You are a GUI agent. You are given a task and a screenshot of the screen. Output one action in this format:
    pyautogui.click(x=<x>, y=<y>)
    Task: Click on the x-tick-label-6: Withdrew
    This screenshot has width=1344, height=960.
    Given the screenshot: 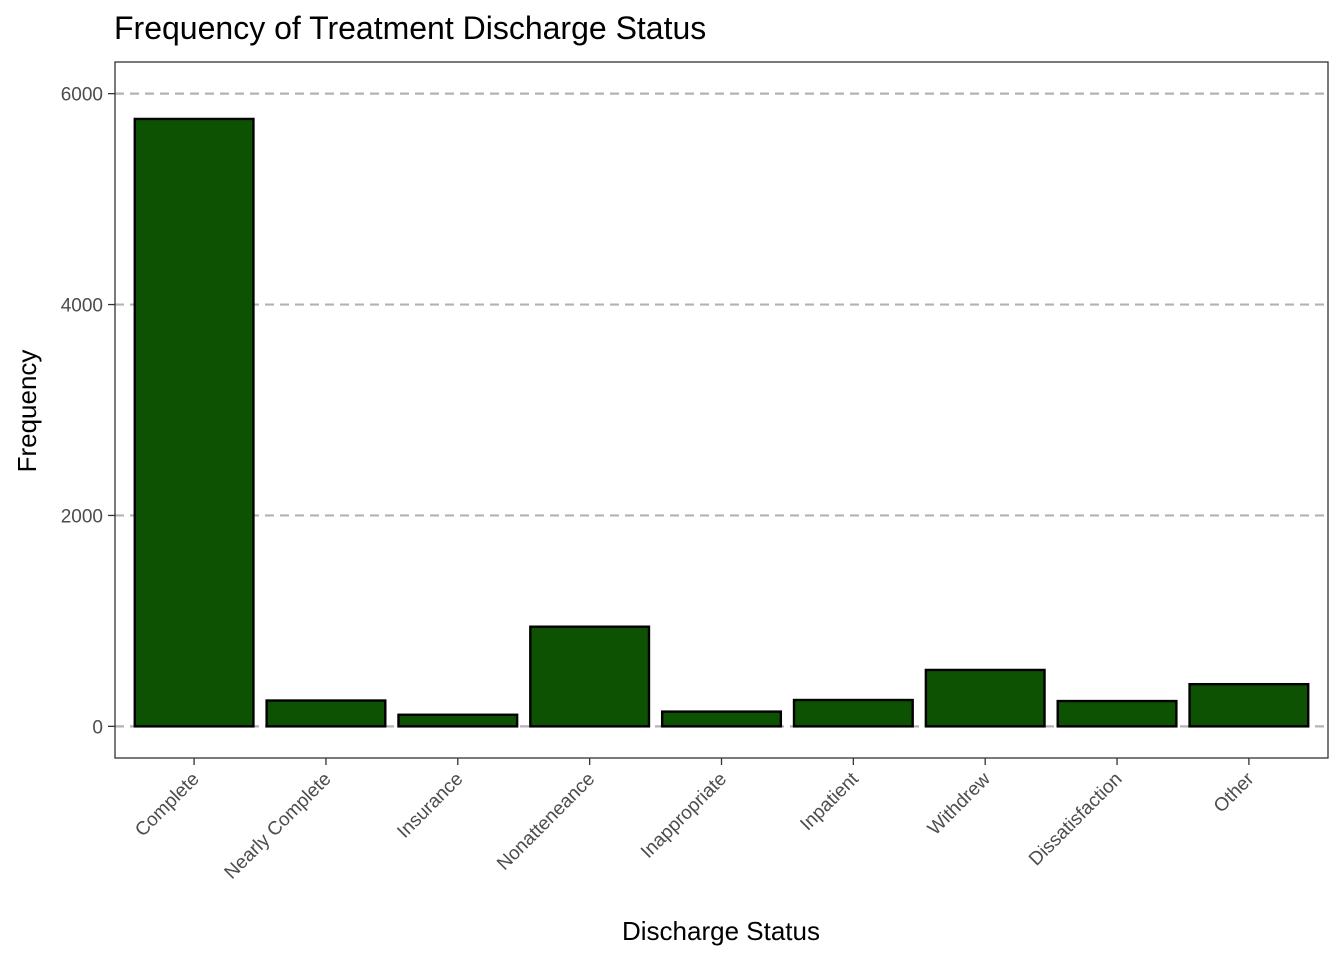 What is the action you would take?
    pyautogui.click(x=959, y=803)
    